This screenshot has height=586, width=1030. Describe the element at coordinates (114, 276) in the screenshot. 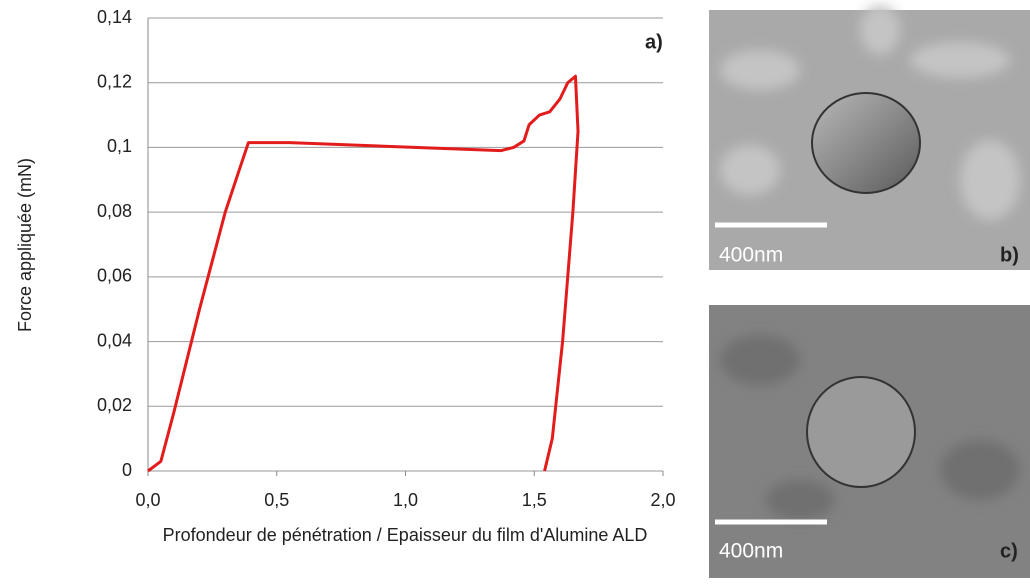

I see `y-tick-label: 0,06` at that location.